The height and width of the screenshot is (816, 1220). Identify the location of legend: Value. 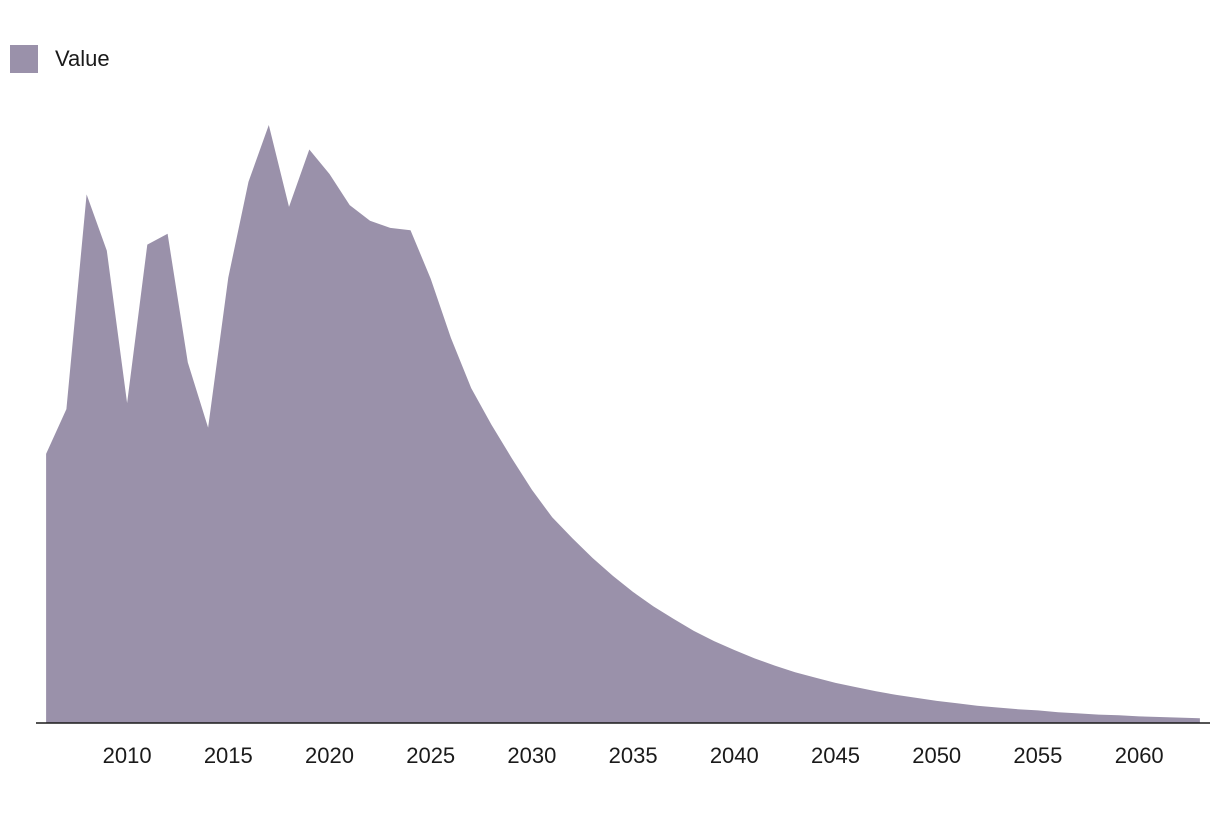
(60, 59).